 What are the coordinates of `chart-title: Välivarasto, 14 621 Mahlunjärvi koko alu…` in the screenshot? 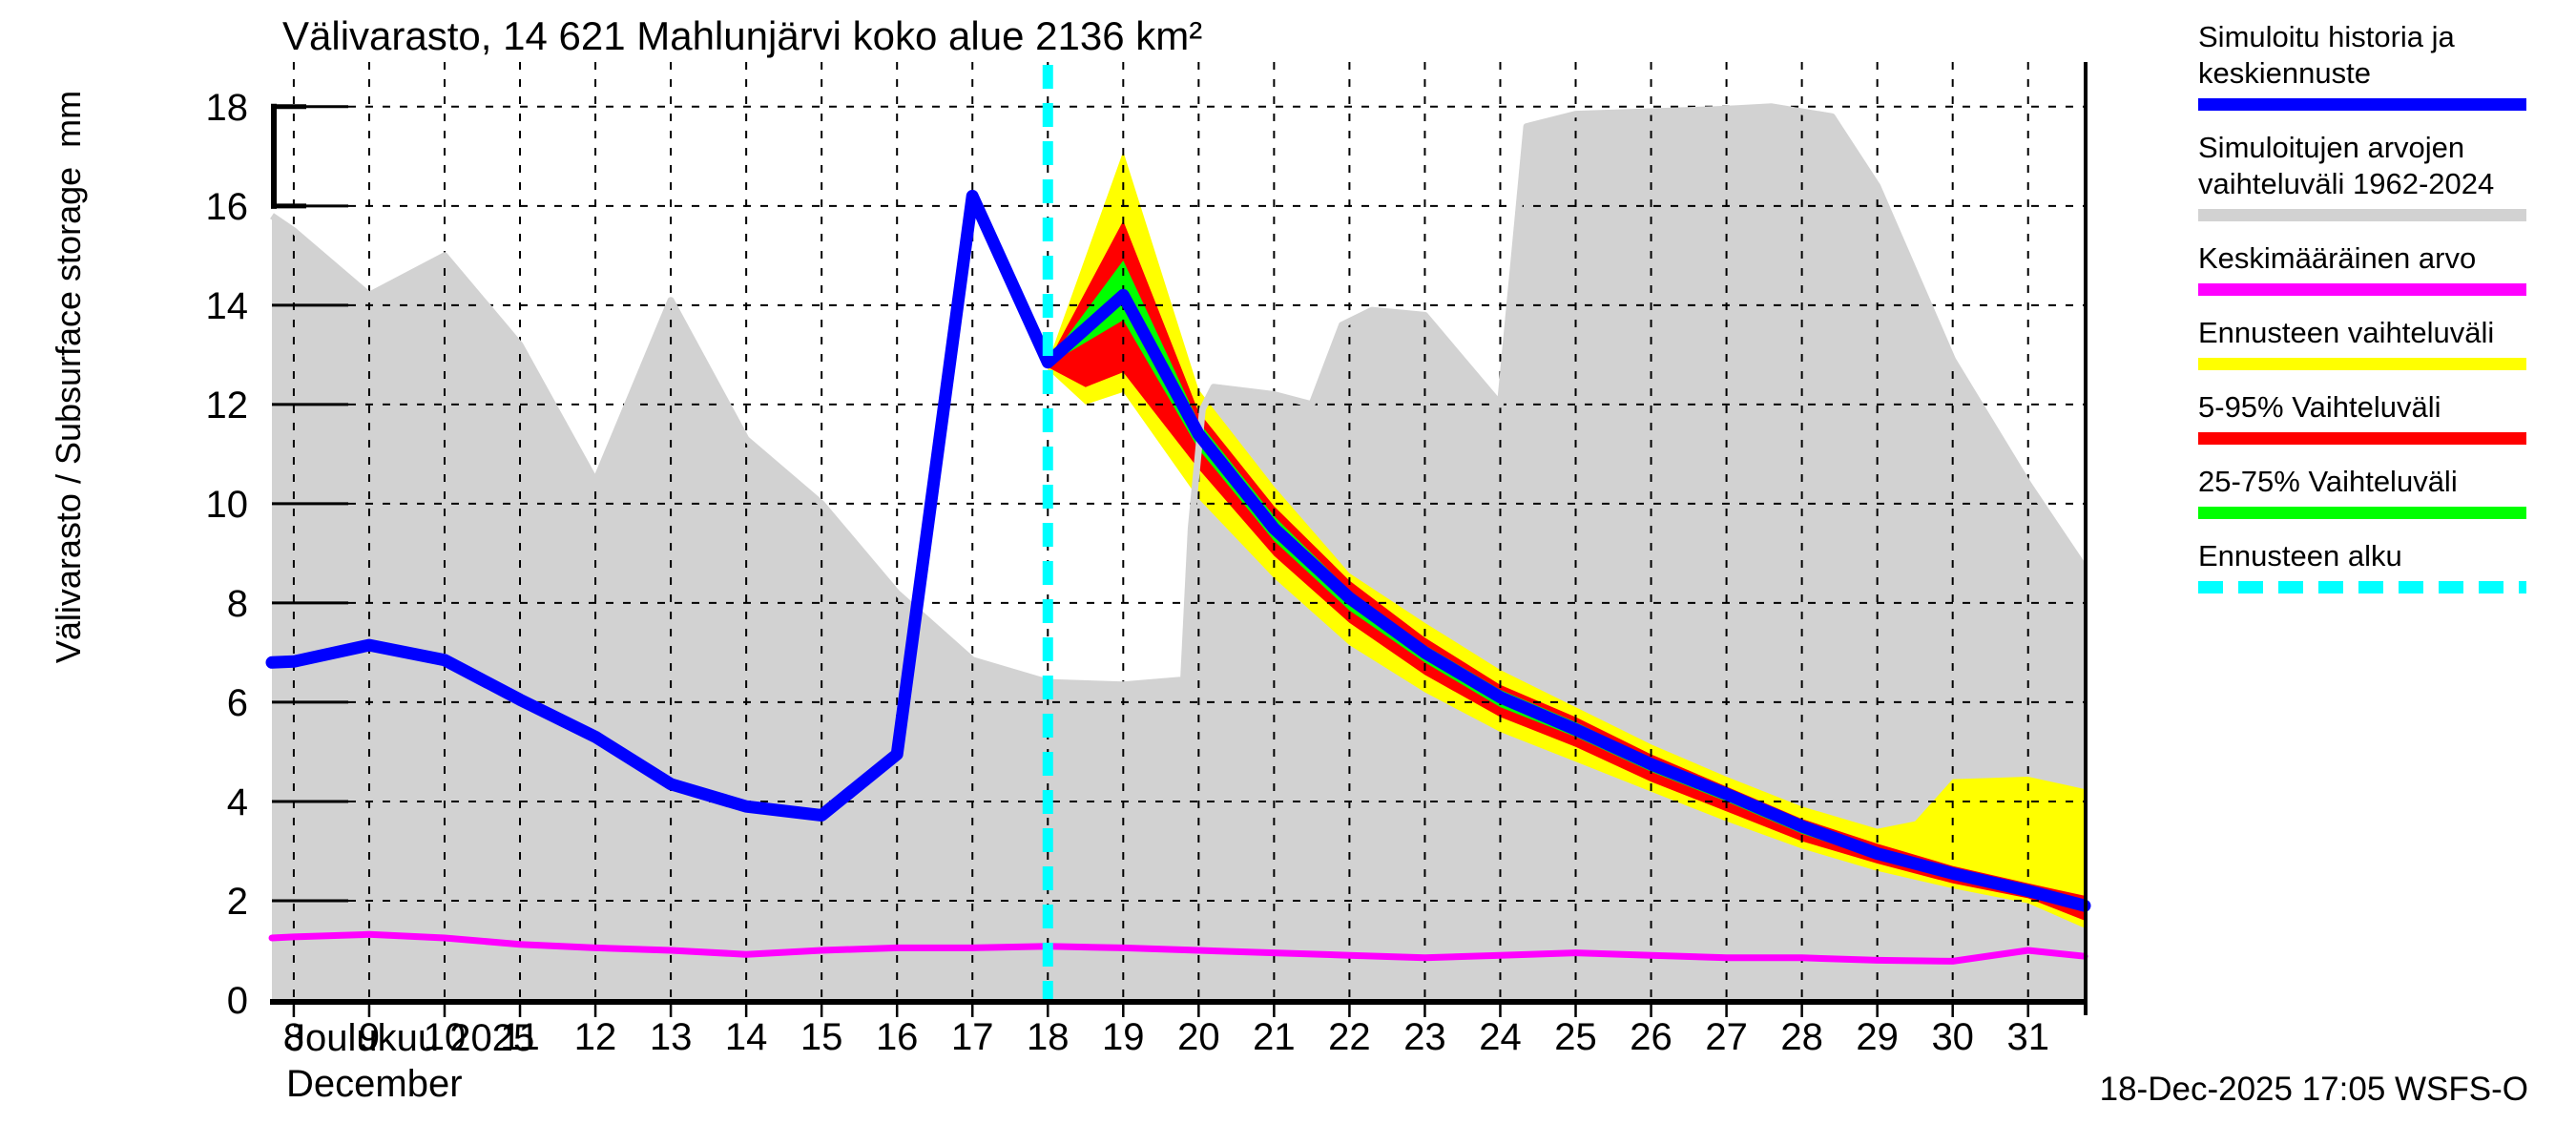 It's located at (742, 35).